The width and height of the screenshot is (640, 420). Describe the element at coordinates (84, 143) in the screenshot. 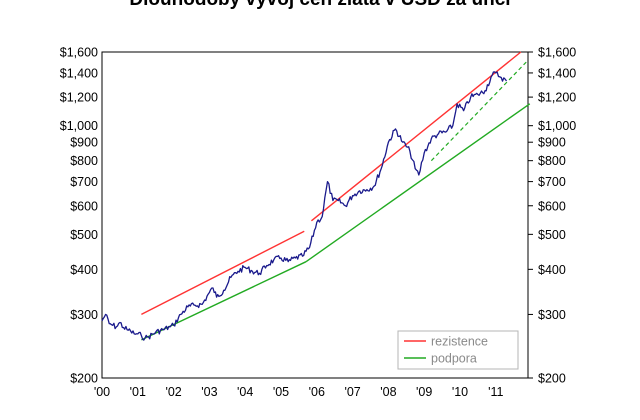

I see `y-tick-label-left: $900` at that location.